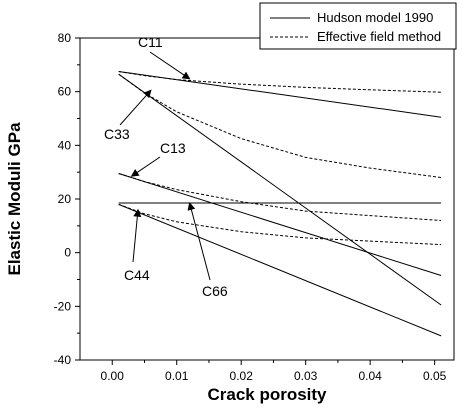  What do you see at coordinates (215, 291) in the screenshot?
I see `annotation-label-c66: C66` at bounding box center [215, 291].